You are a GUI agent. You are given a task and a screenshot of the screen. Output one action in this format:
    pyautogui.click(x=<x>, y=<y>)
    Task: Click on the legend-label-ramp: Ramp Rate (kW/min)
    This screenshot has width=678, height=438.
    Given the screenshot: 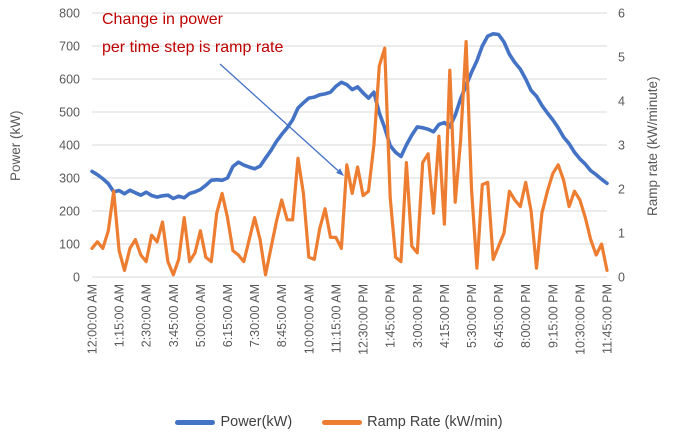 What is the action you would take?
    pyautogui.click(x=435, y=422)
    